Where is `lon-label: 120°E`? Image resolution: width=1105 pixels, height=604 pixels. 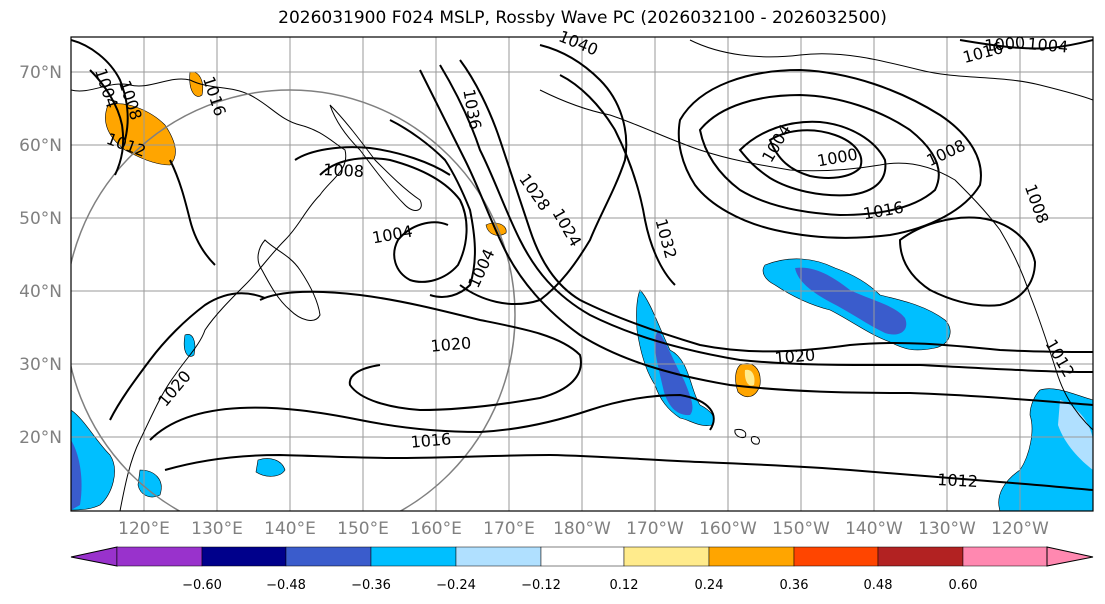 lon-label: 120°E is located at coordinates (144, 529).